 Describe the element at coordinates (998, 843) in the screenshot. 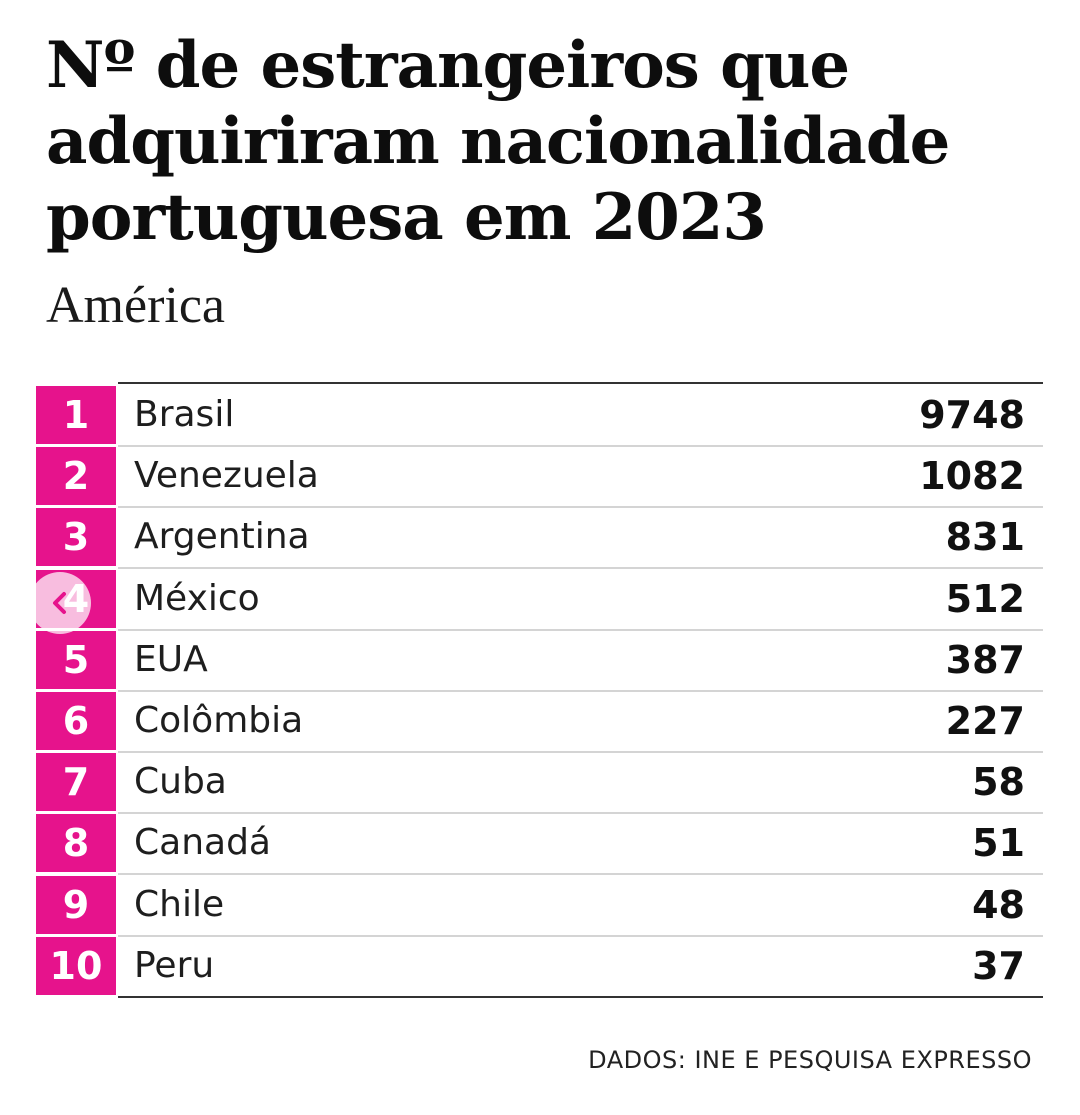

I see `country-value: 51` at that location.